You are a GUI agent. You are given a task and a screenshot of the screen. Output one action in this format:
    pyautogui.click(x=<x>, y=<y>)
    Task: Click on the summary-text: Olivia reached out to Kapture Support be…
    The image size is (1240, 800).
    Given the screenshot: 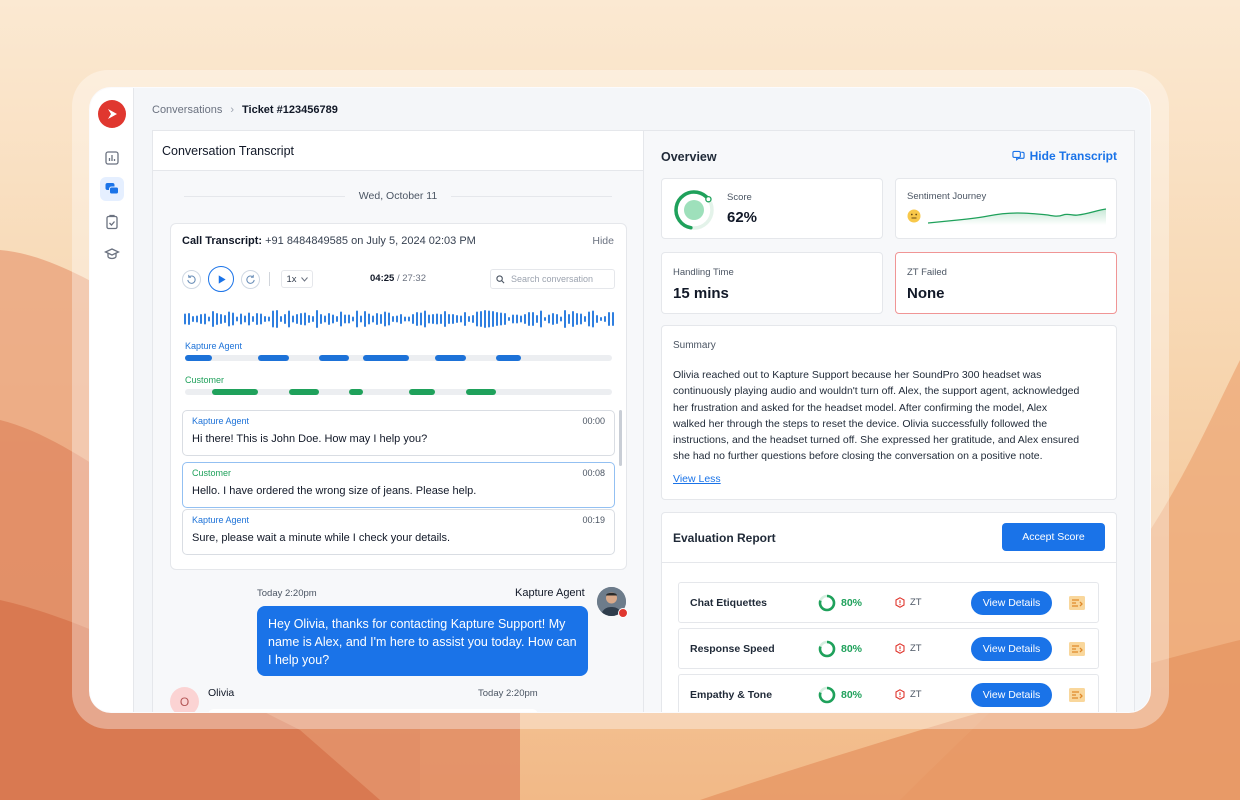 What is the action you would take?
    pyautogui.click(x=889, y=416)
    